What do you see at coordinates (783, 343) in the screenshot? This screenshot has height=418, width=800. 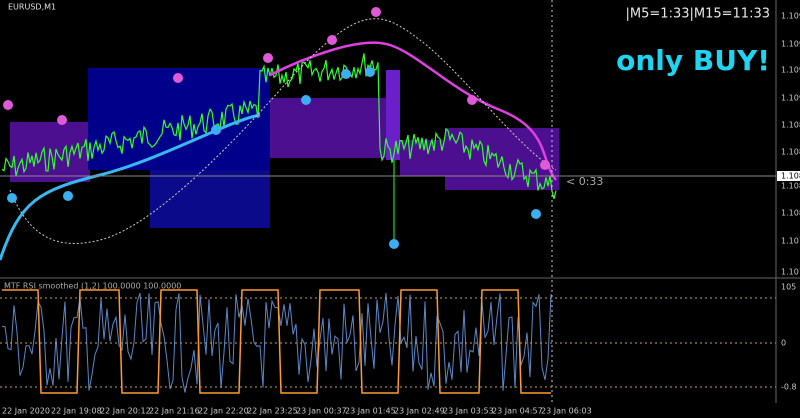 I see `indicator-axis-label: 0` at bounding box center [783, 343].